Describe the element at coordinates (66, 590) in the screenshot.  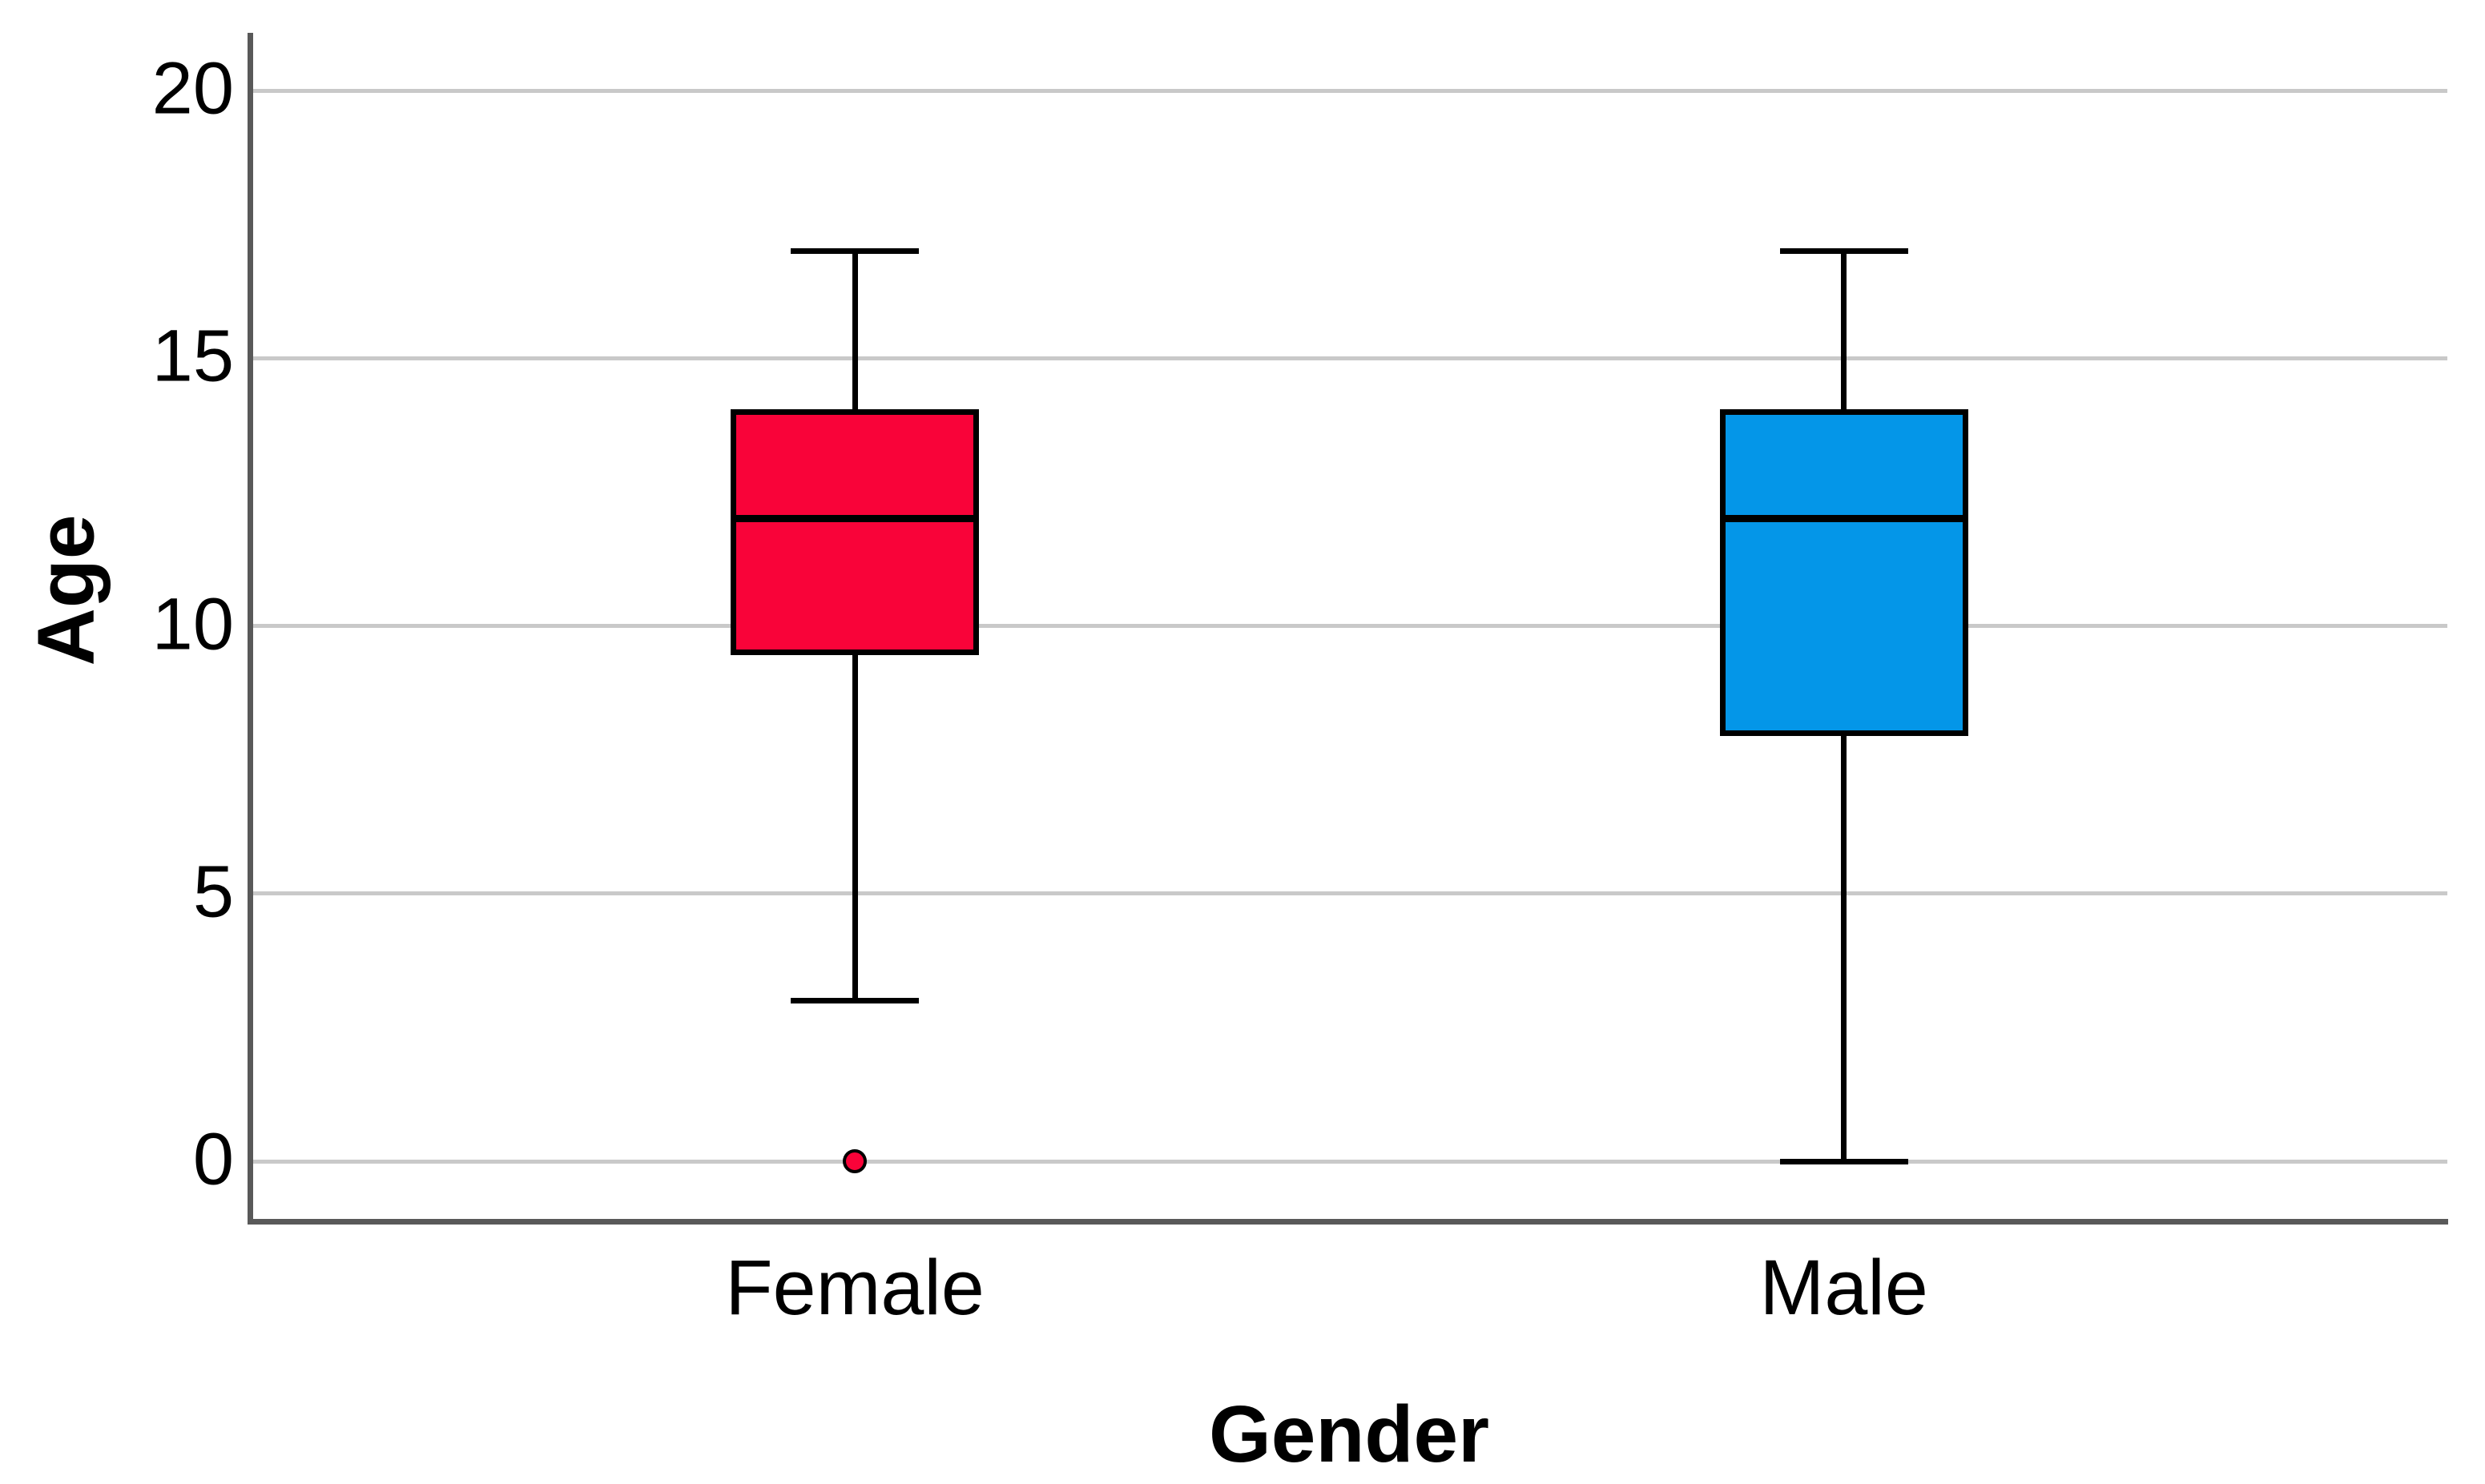
I see `y-axis-title: Age` at that location.